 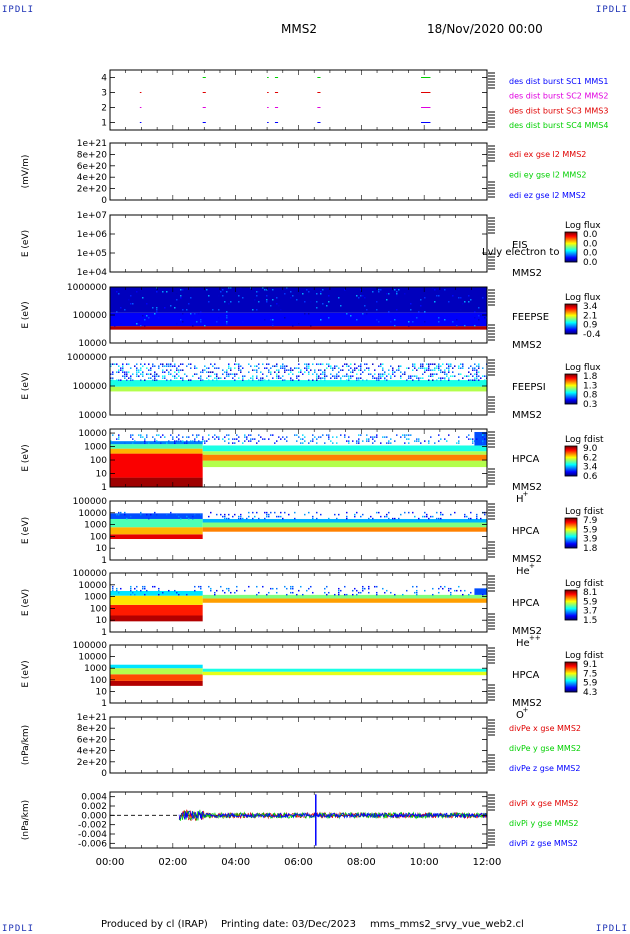 I want to click on y-tick-label: 1000, so click(x=95, y=526).